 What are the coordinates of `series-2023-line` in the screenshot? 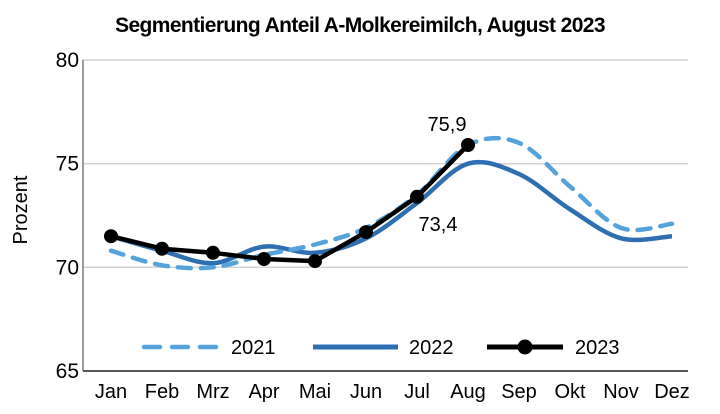 It's located at (290, 203).